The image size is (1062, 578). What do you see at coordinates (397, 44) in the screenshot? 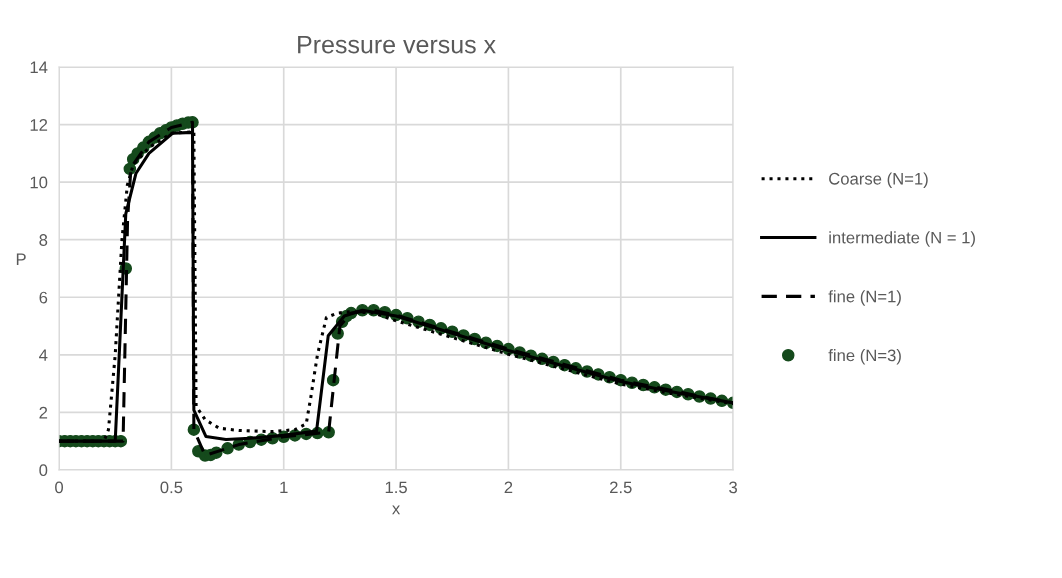
I see `chart-title: Pressure versus x` at bounding box center [397, 44].